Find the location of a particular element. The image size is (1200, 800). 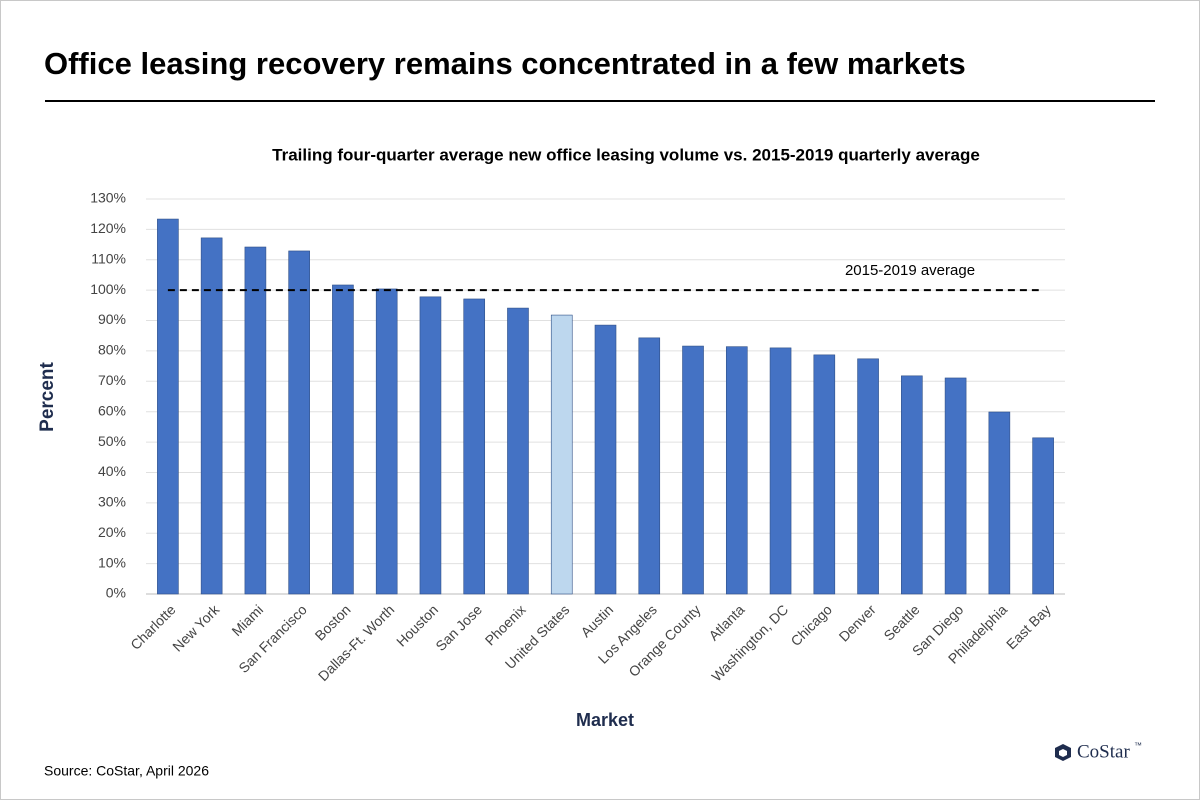

y-tick-label: 50% is located at coordinates (112, 441).